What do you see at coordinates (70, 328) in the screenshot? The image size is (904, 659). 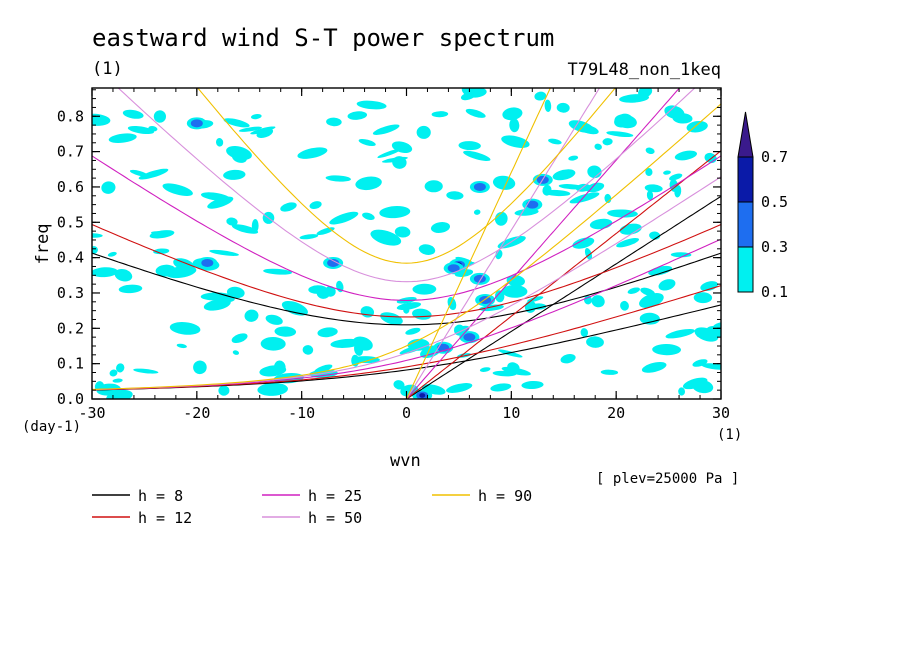 I see `y-tick-label: 0.2` at bounding box center [70, 328].